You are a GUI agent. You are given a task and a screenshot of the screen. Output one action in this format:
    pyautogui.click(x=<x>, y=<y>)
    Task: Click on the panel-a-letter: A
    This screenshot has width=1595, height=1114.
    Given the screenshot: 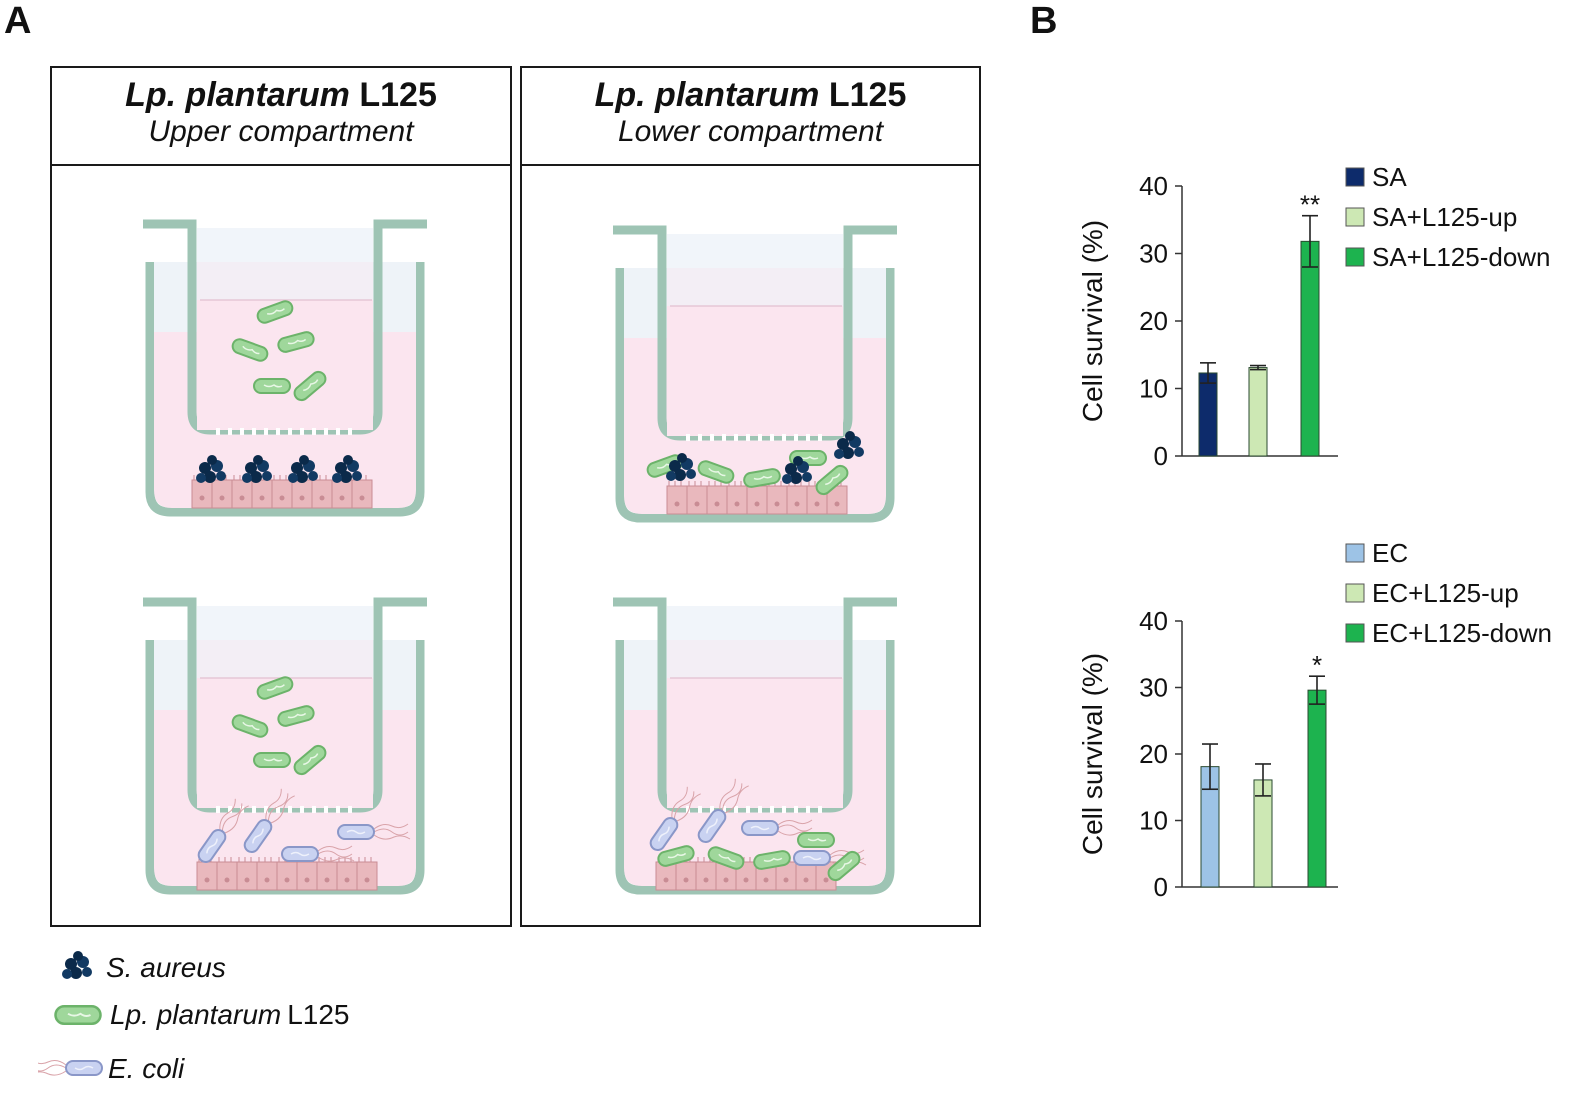 What is the action you would take?
    pyautogui.click(x=18, y=21)
    